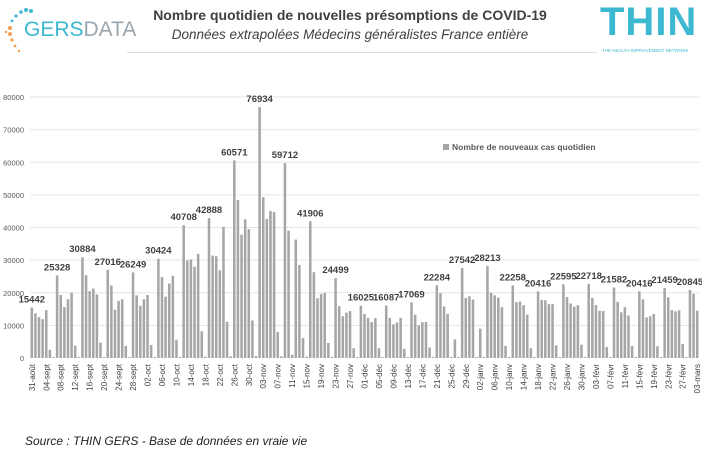  I want to click on data-label: 24499, so click(335, 270).